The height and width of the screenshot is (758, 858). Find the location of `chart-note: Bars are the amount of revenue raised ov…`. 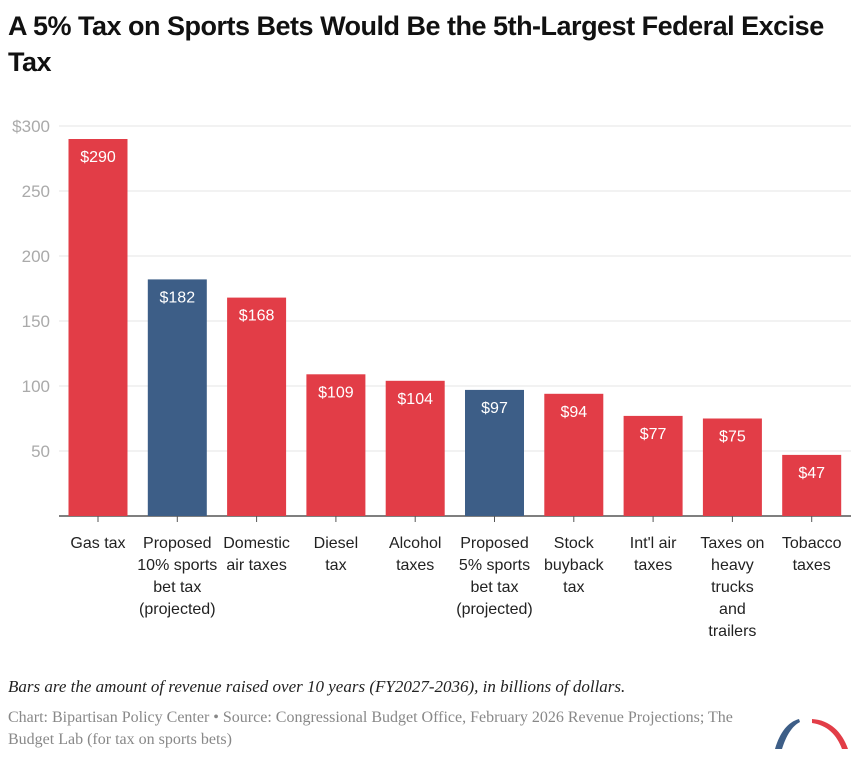

chart-note: Bars are the amount of revenue raised ov… is located at coordinates (317, 686).